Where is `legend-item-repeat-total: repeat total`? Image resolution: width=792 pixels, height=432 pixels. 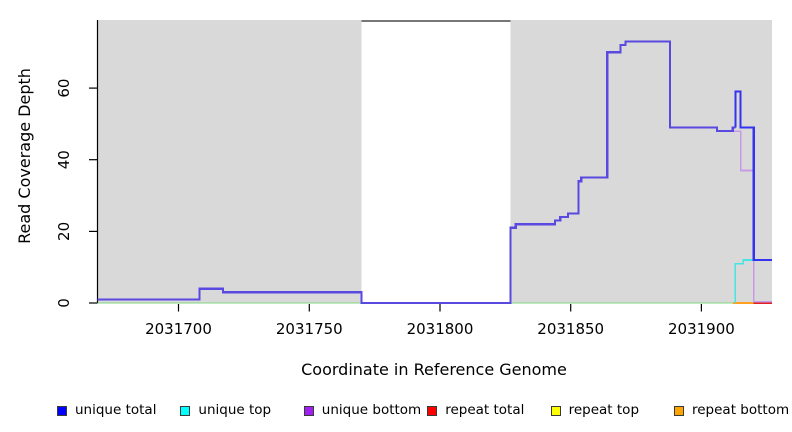
legend-item-repeat-total: repeat total is located at coordinates (476, 410).